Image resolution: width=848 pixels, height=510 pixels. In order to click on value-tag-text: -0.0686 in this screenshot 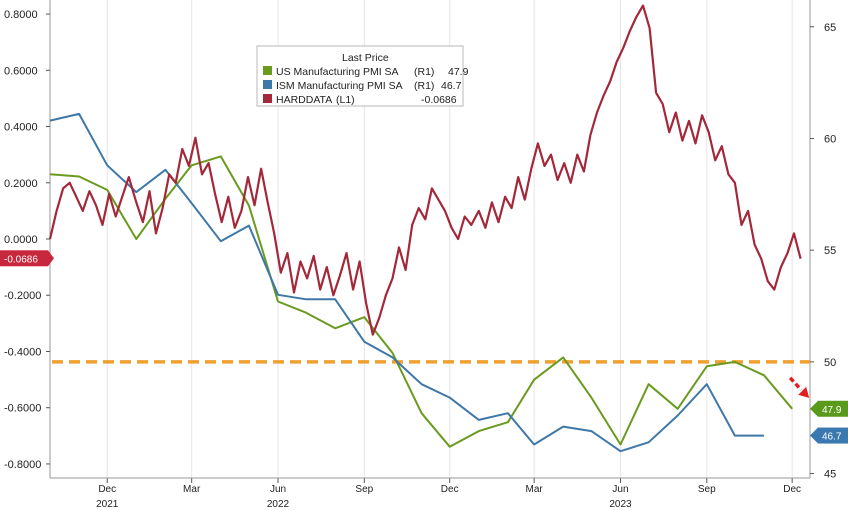, I will do `click(21, 259)`.